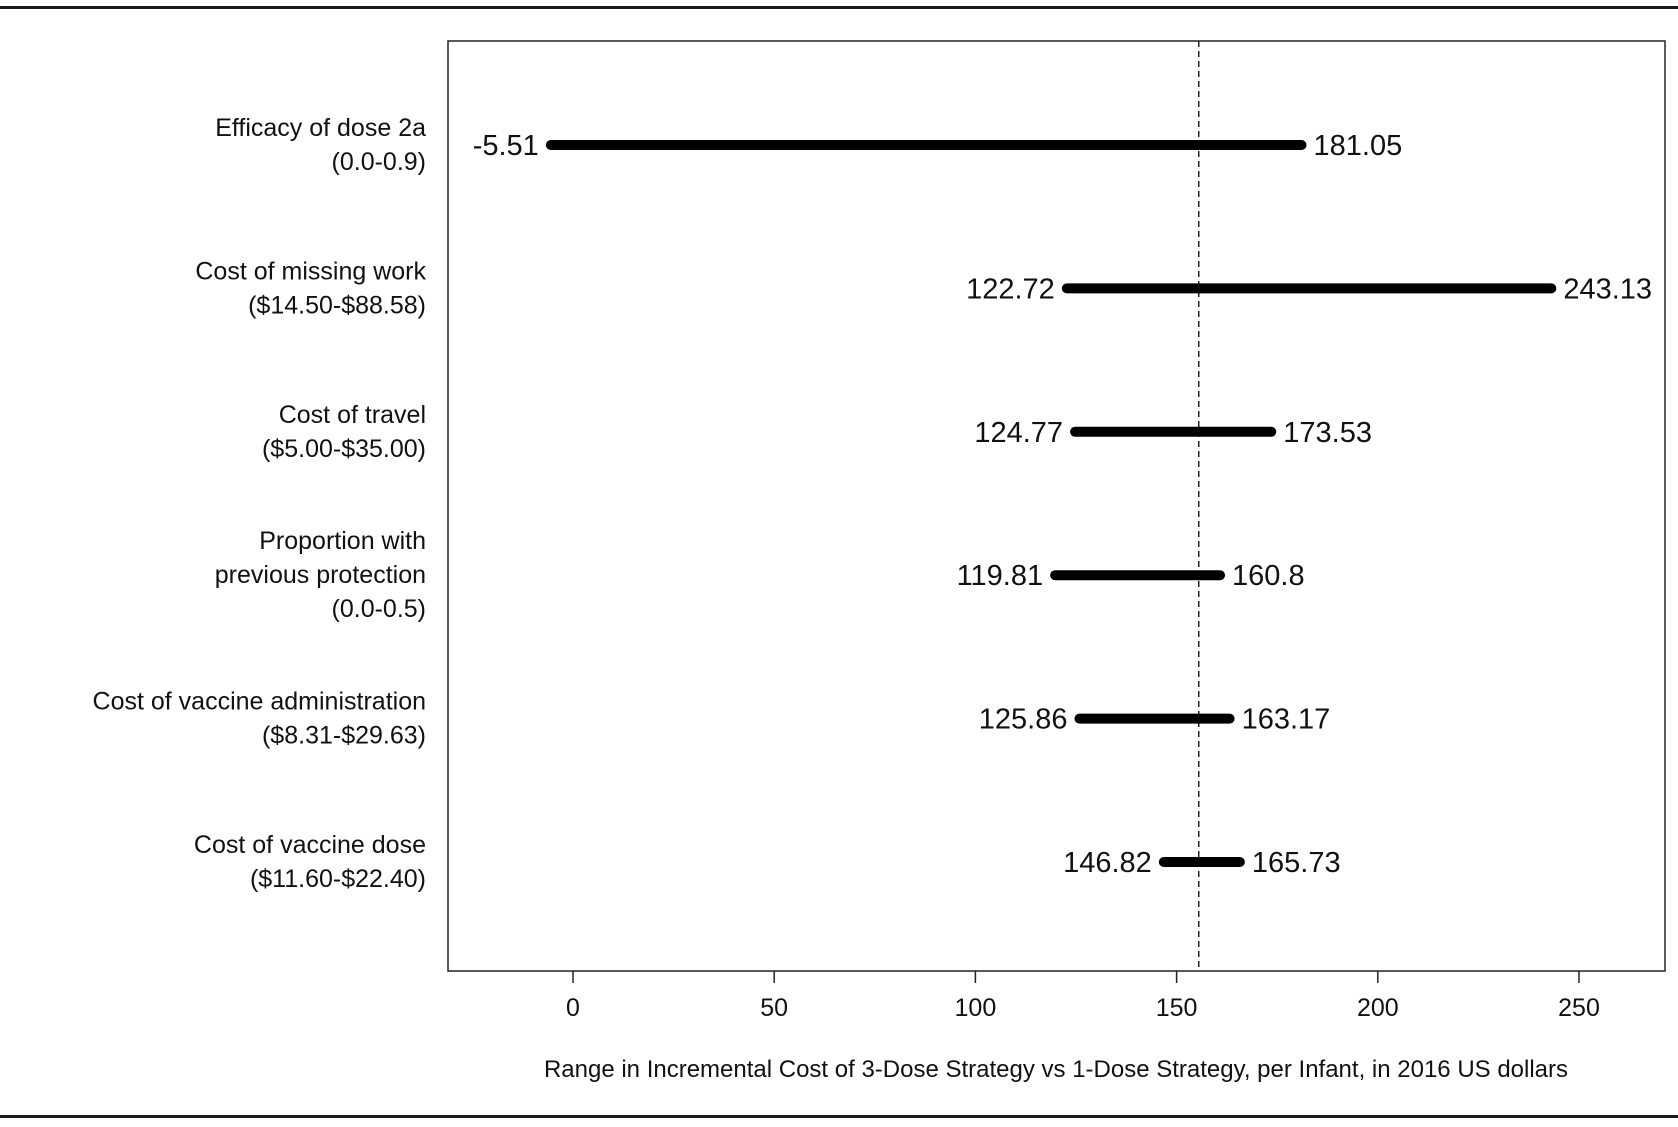  What do you see at coordinates (1286, 720) in the screenshot?
I see `high-value-label-5: 163.17` at bounding box center [1286, 720].